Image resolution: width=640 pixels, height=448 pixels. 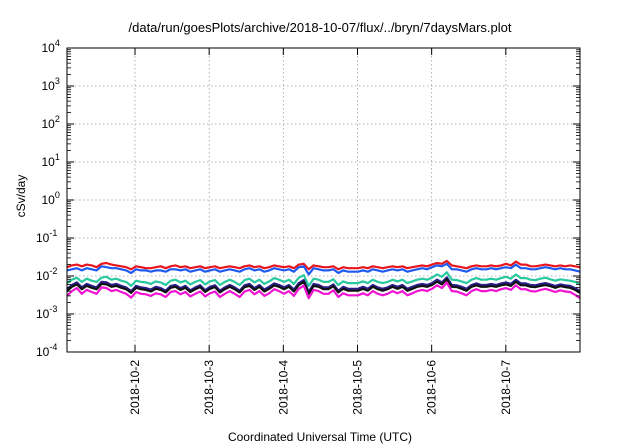 I want to click on y-tick-label: 10¹, so click(x=51, y=160).